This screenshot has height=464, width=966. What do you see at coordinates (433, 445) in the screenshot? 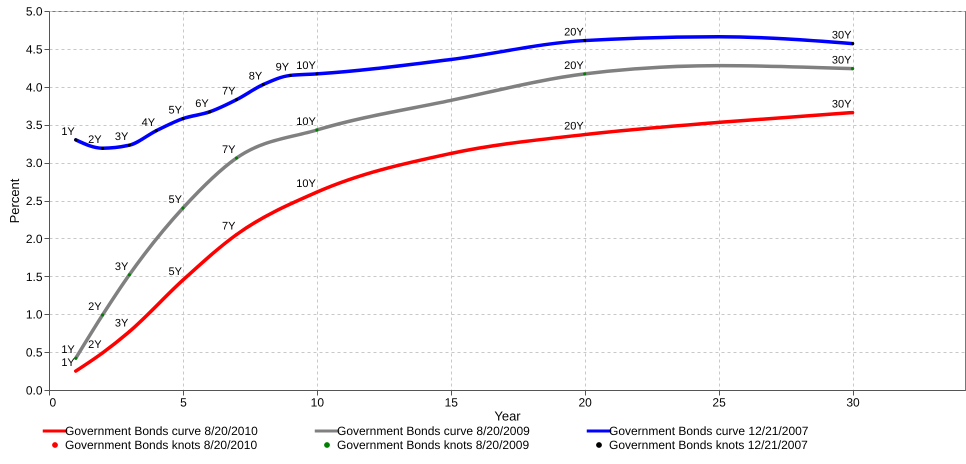
I see `legend-label: Government Bonds knots 8/20/2009` at bounding box center [433, 445].